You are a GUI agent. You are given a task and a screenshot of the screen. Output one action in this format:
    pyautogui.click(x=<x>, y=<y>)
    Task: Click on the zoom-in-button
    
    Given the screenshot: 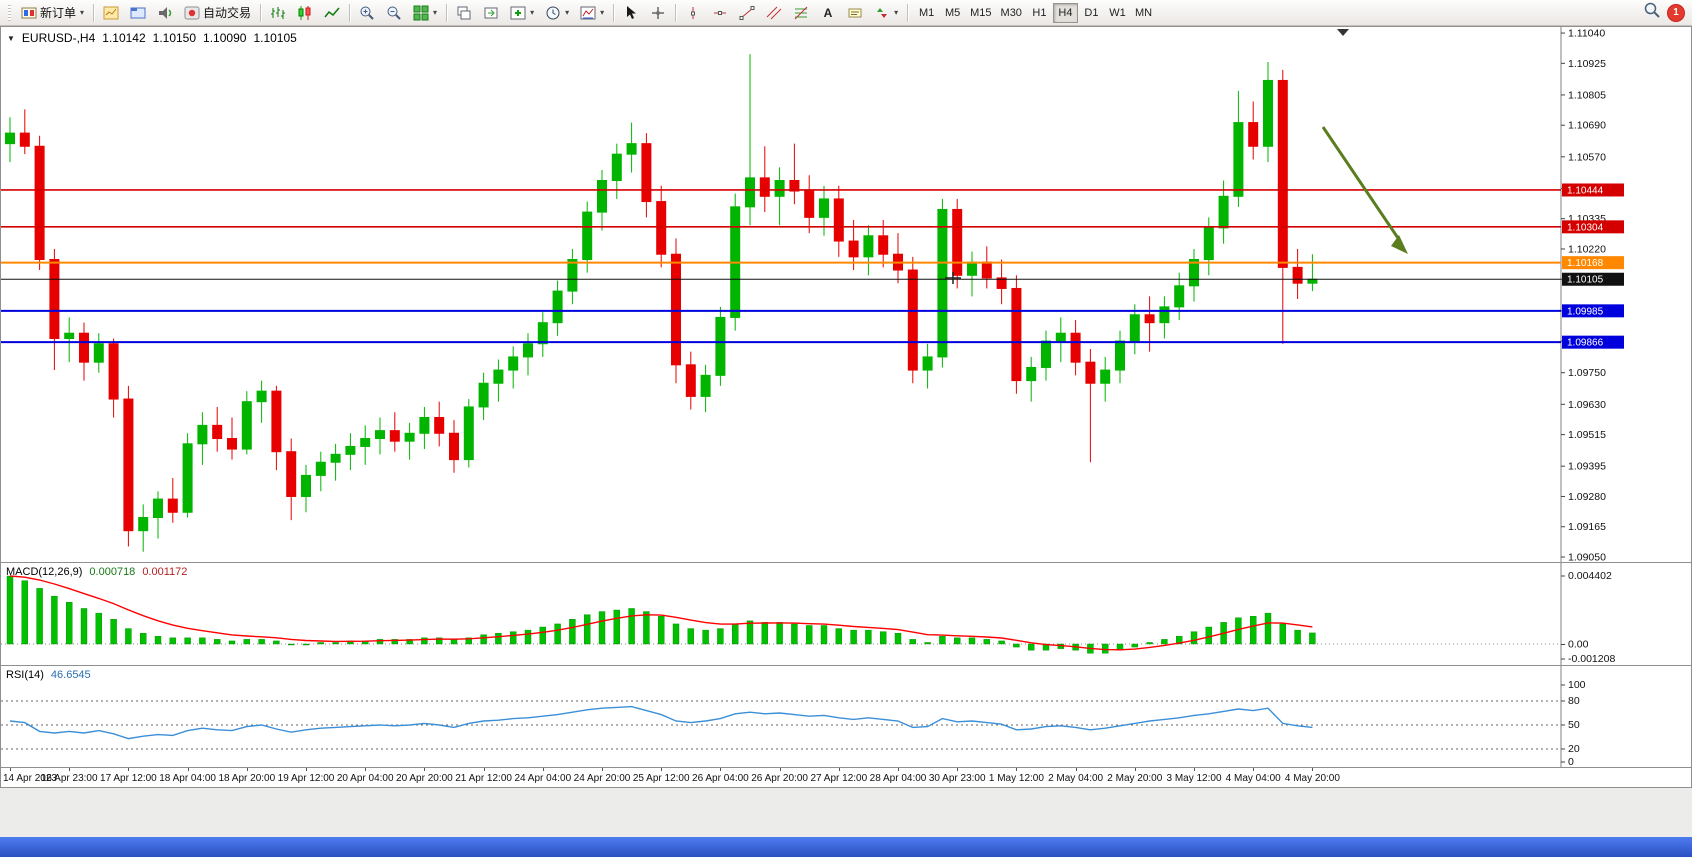 What is the action you would take?
    pyautogui.click(x=367, y=13)
    